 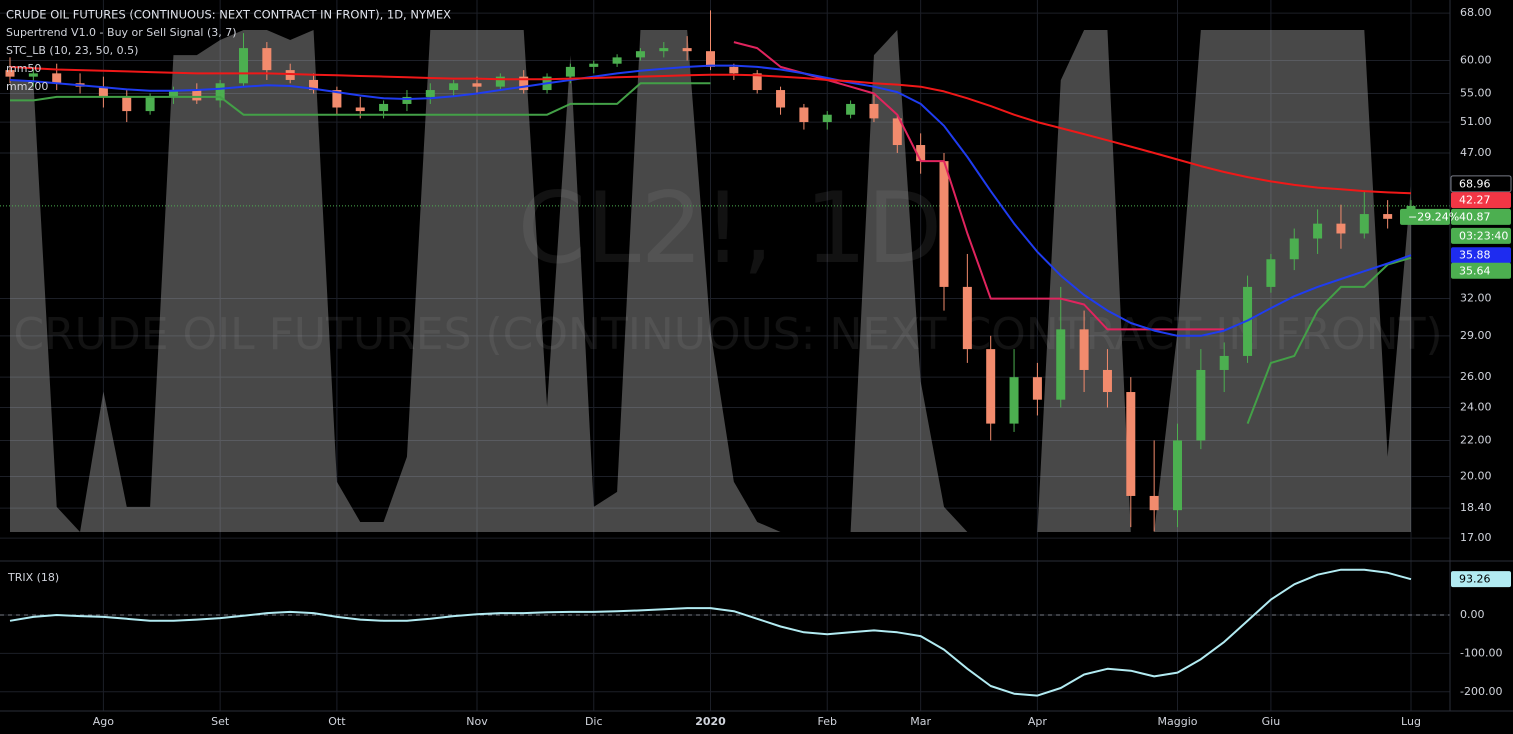 I want to click on y-tick-label: 22.00, so click(x=1476, y=439).